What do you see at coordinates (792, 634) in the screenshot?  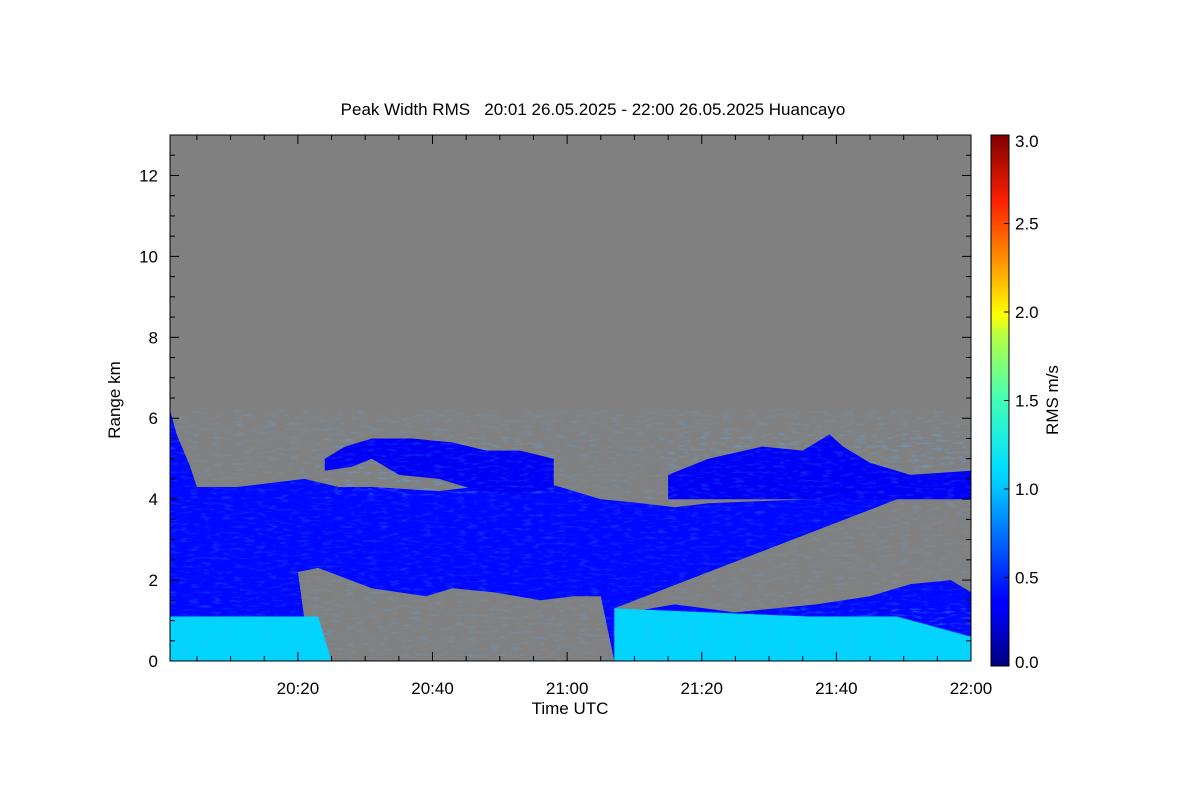 I see `echo-texture-surface-echo-right` at bounding box center [792, 634].